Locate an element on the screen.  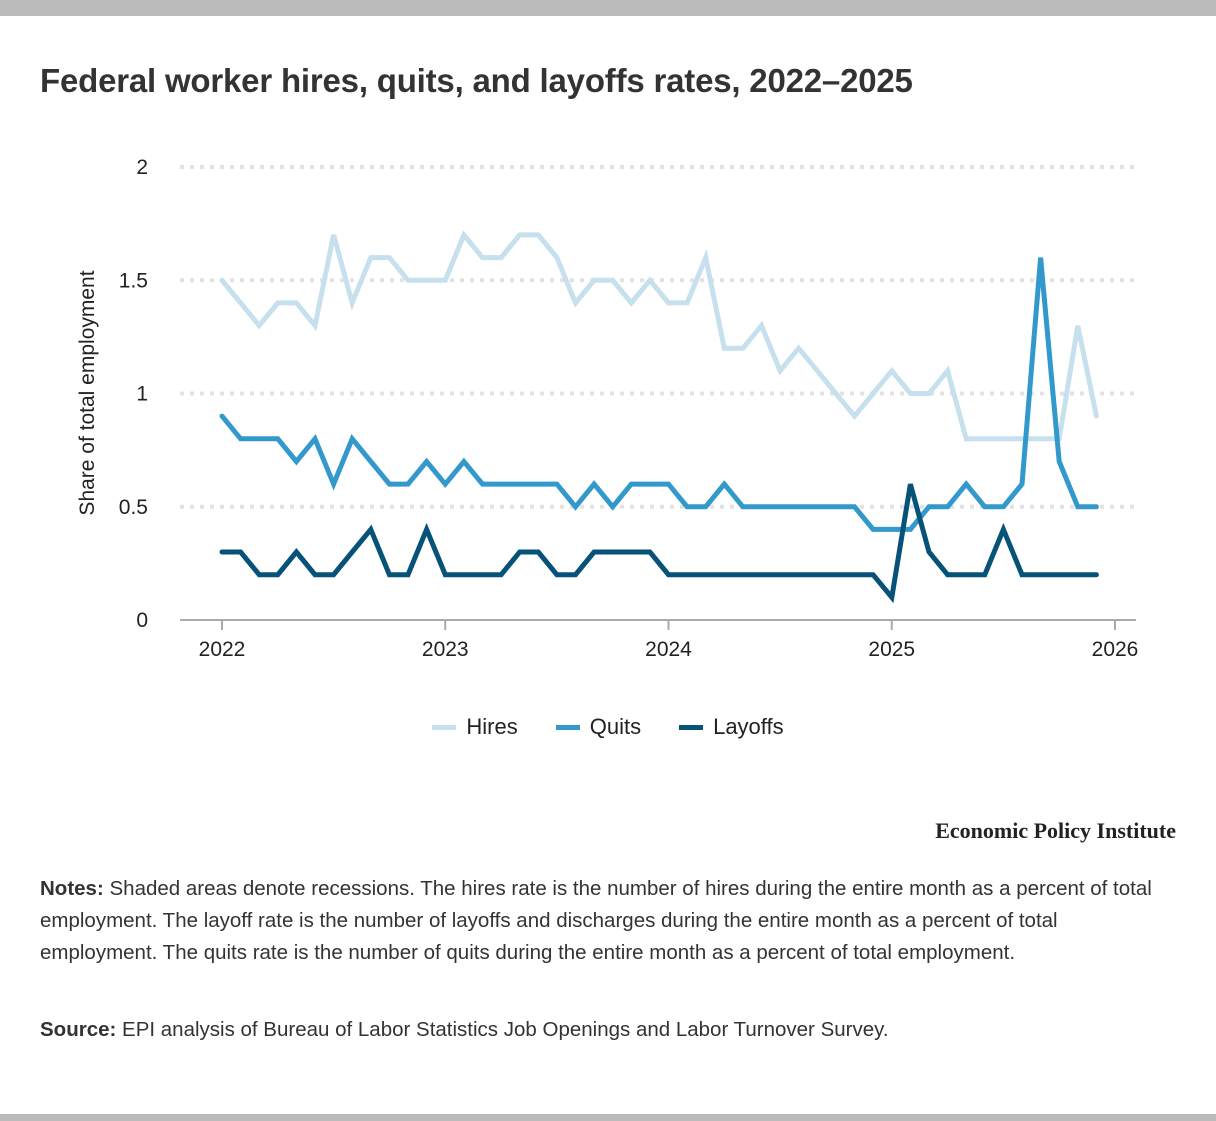
x-tick-label: 2026 is located at coordinates (1115, 649).